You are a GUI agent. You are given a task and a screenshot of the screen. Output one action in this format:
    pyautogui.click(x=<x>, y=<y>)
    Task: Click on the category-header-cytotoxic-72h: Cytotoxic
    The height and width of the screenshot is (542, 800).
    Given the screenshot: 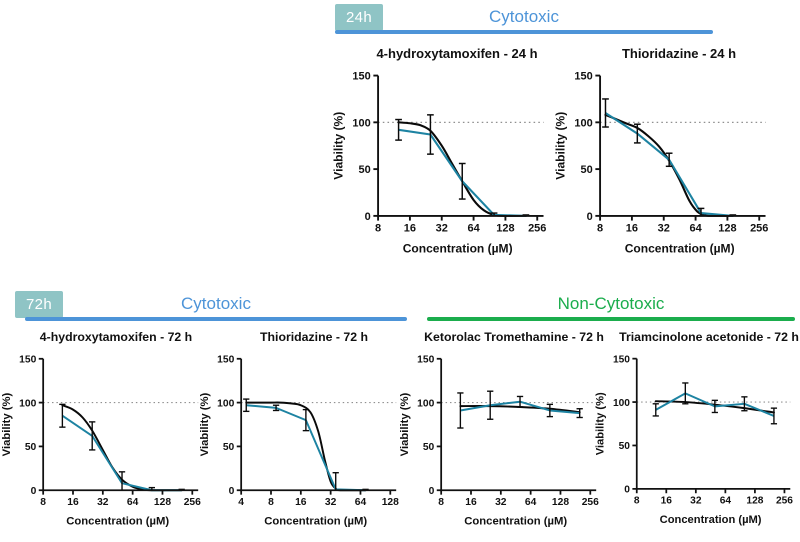 What is the action you would take?
    pyautogui.click(x=216, y=303)
    